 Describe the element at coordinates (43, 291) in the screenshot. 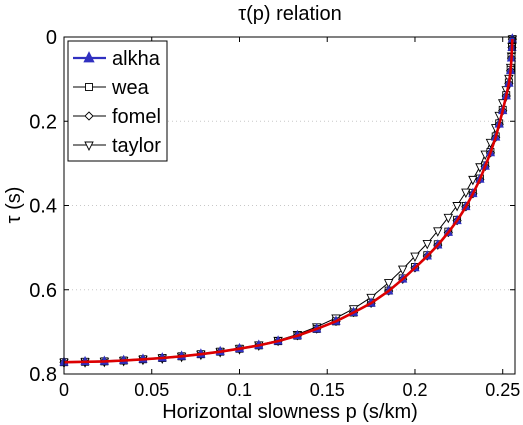

I see `y-tick-label: 0.6` at that location.